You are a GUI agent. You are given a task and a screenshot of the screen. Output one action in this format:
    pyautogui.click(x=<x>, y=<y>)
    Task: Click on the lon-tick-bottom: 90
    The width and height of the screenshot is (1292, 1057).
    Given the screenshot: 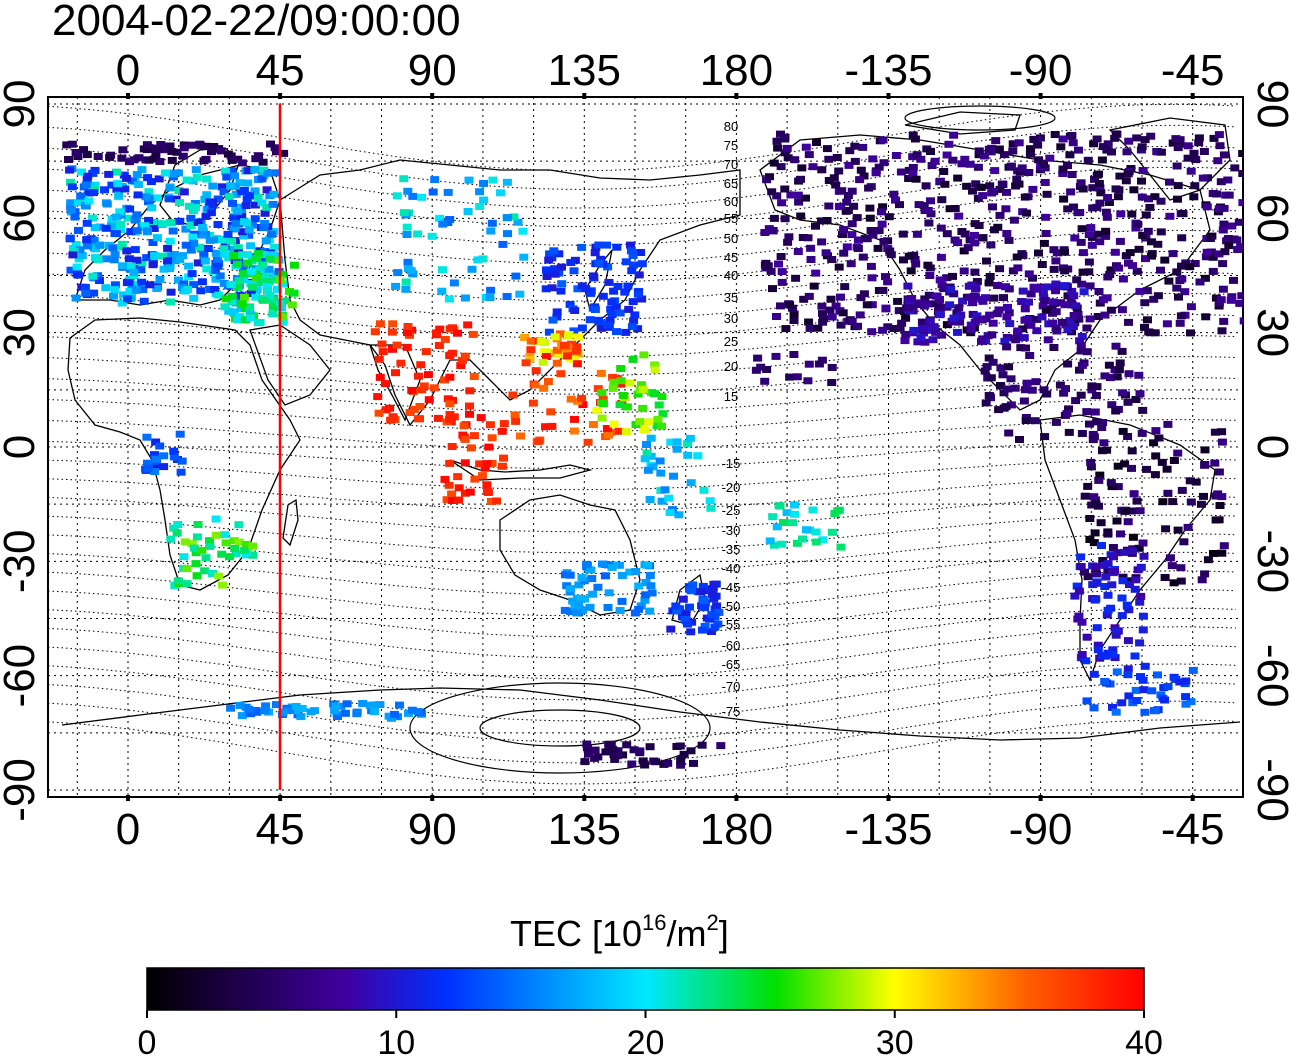 What is the action you would take?
    pyautogui.click(x=432, y=829)
    